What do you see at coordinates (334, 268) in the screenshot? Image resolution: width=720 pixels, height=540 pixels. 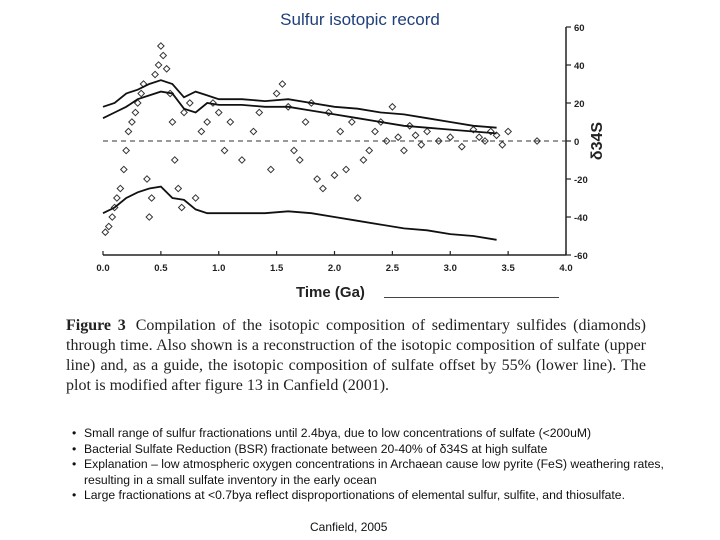 I see `x-tick-label: 2.0` at bounding box center [334, 268].